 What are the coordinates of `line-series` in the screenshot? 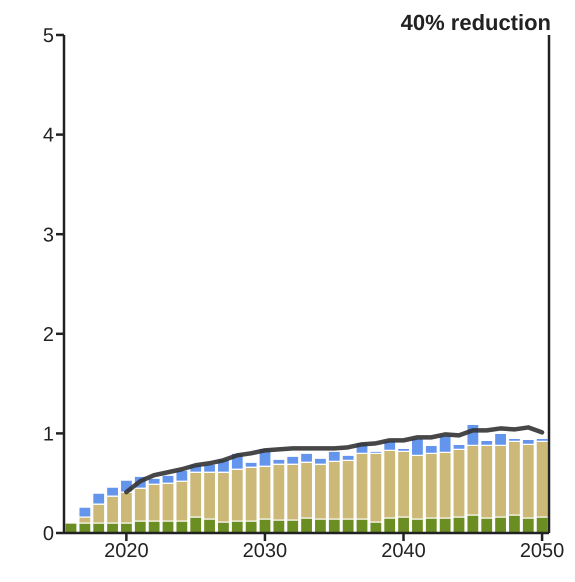 It's located at (334, 459).